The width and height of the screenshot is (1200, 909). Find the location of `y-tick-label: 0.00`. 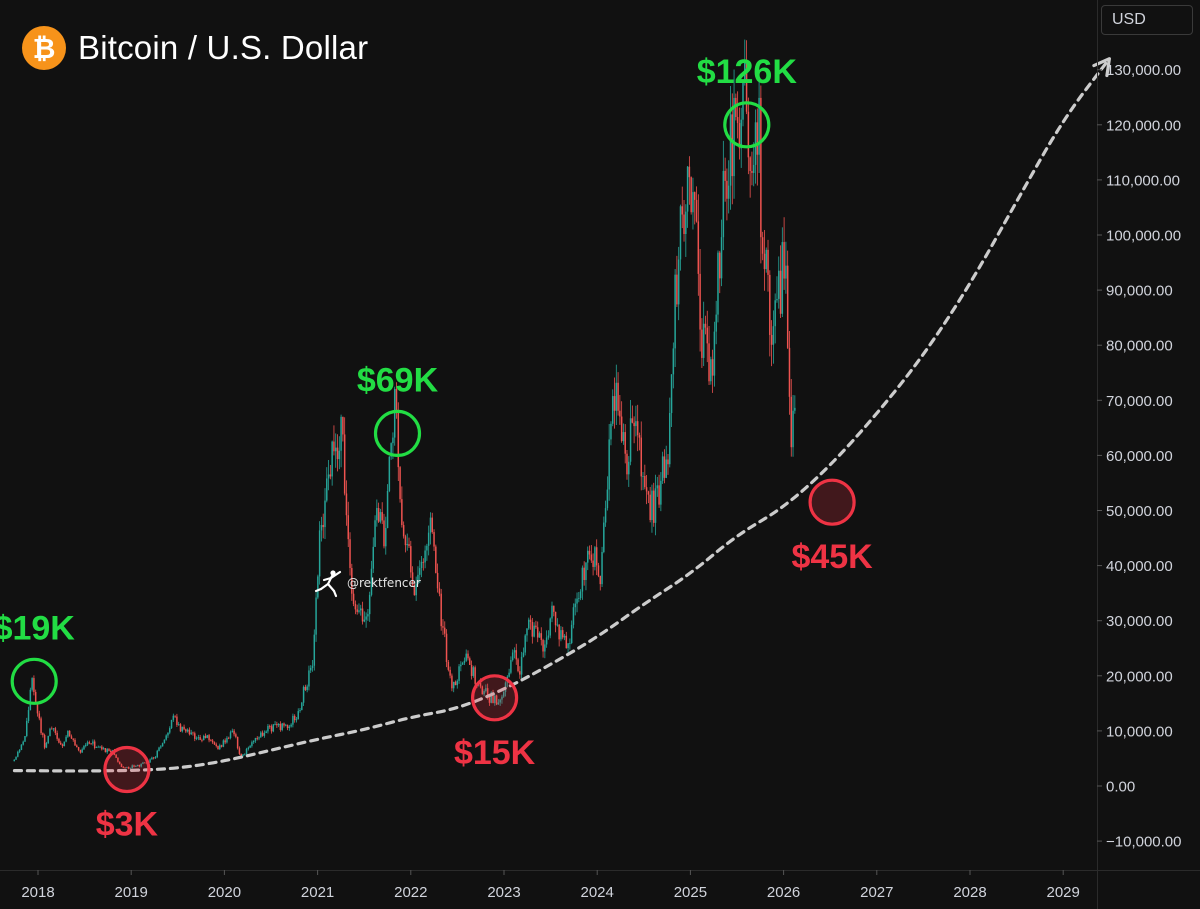

y-tick-label: 0.00 is located at coordinates (1120, 787).